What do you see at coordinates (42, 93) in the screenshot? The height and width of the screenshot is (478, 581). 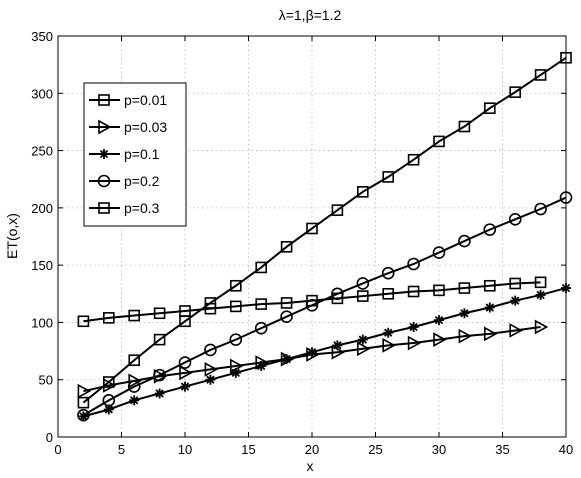 I see `y-tick-label: 300` at bounding box center [42, 93].